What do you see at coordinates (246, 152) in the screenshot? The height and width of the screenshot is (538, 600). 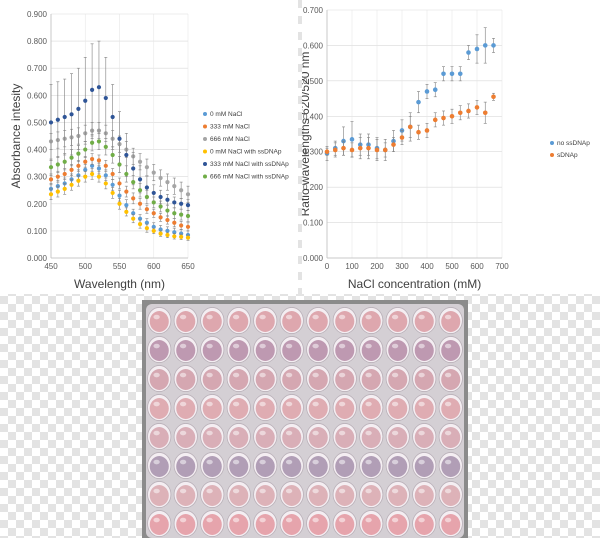 I see `legend-entry: 0 mM NaCl with ssDNAp` at bounding box center [246, 152].